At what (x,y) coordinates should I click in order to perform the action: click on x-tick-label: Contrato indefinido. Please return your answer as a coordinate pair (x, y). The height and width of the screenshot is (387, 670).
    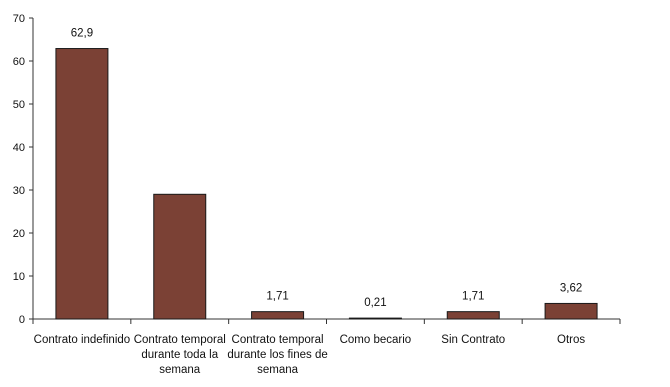
    Looking at the image, I should click on (82, 340).